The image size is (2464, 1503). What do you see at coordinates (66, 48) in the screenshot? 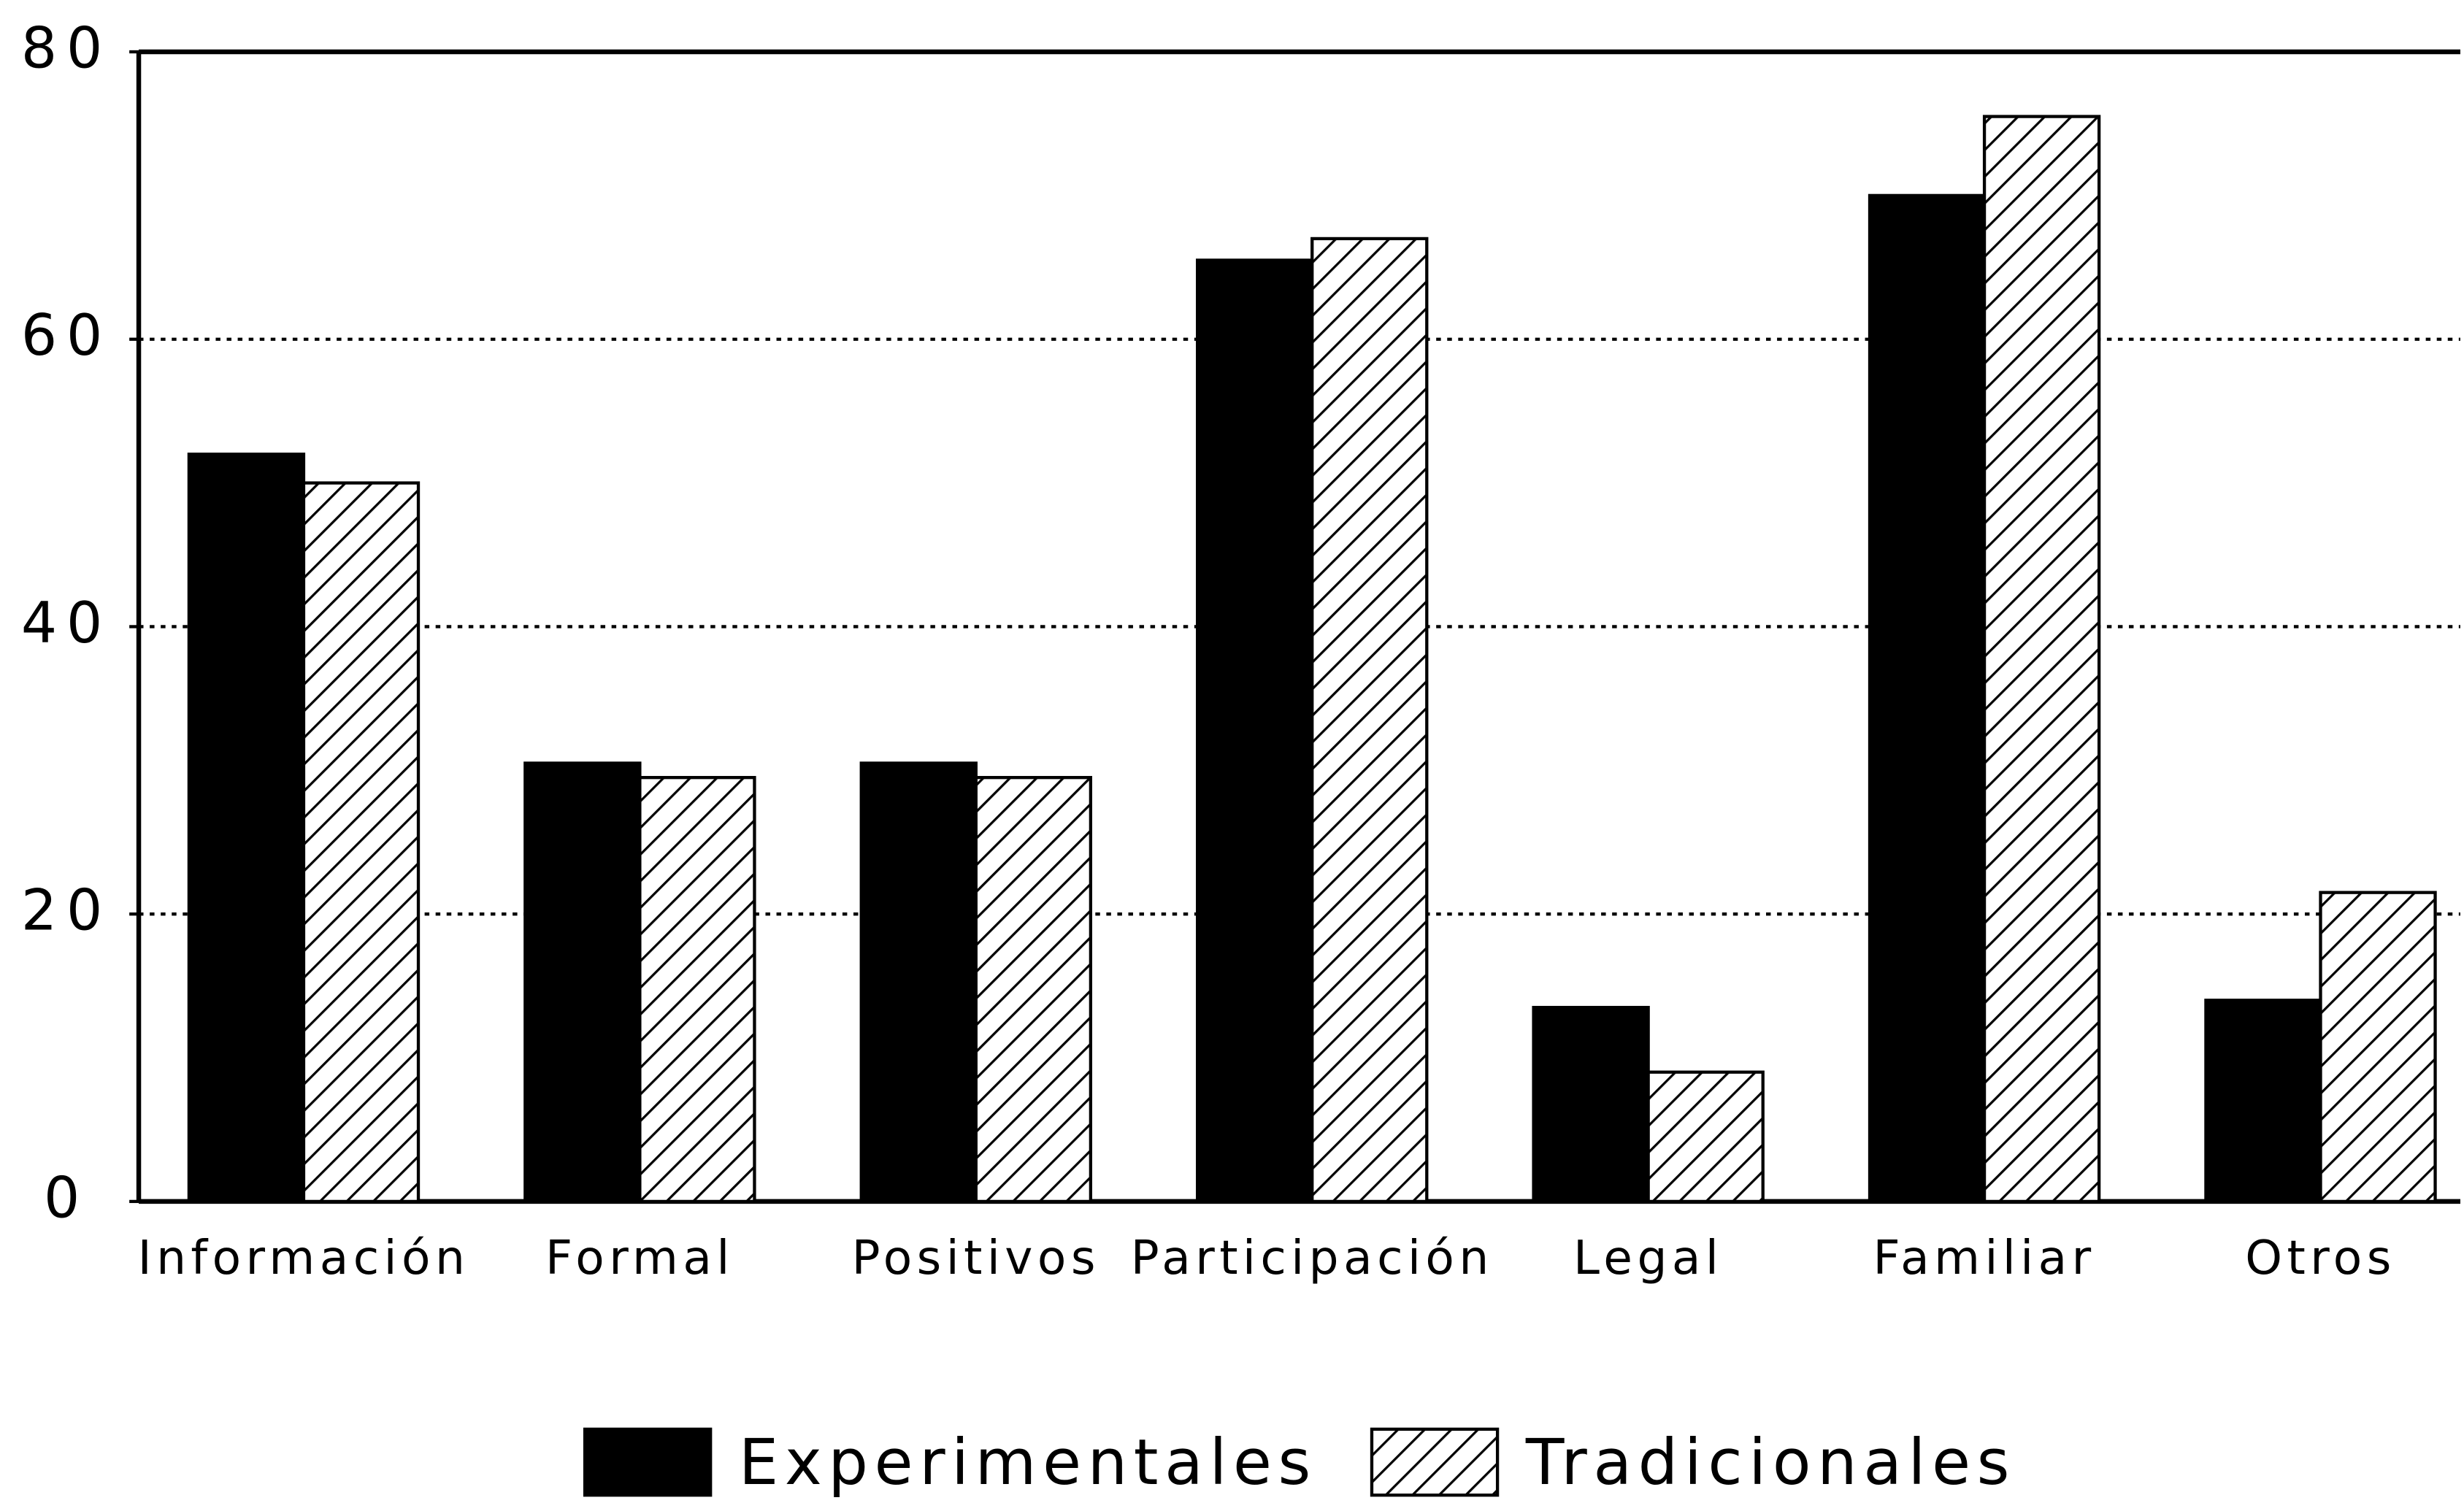
I see `y-tick-label: 80` at bounding box center [66, 48].